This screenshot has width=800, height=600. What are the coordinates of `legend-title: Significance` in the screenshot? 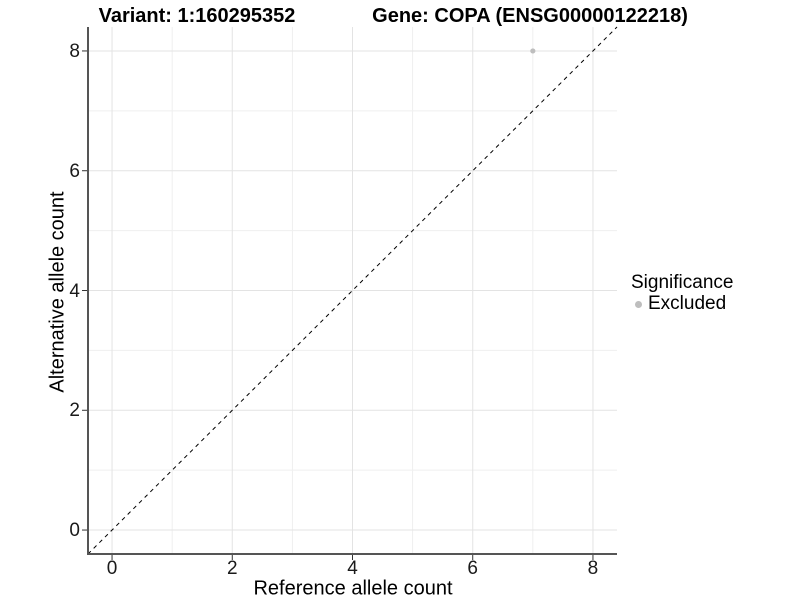 It's located at (682, 282).